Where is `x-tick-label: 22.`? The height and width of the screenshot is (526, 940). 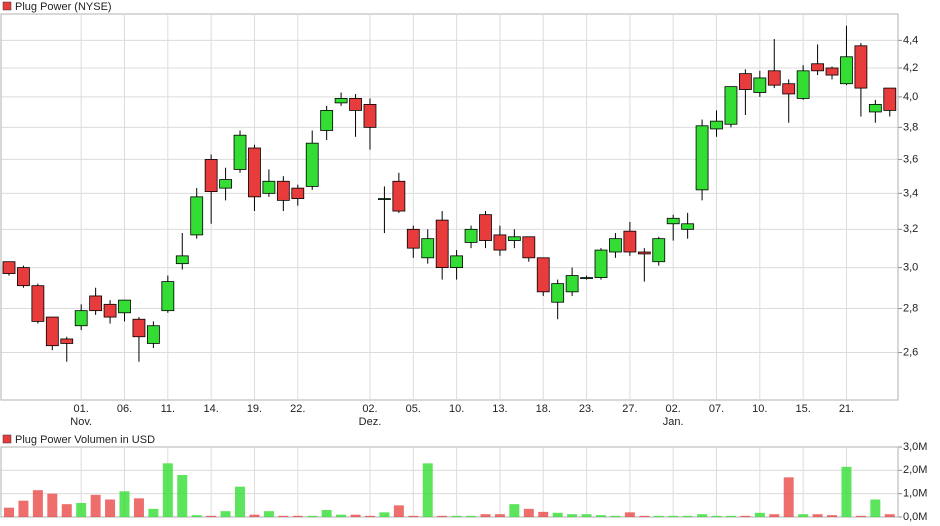
x-tick-label: 22. is located at coordinates (297, 409).